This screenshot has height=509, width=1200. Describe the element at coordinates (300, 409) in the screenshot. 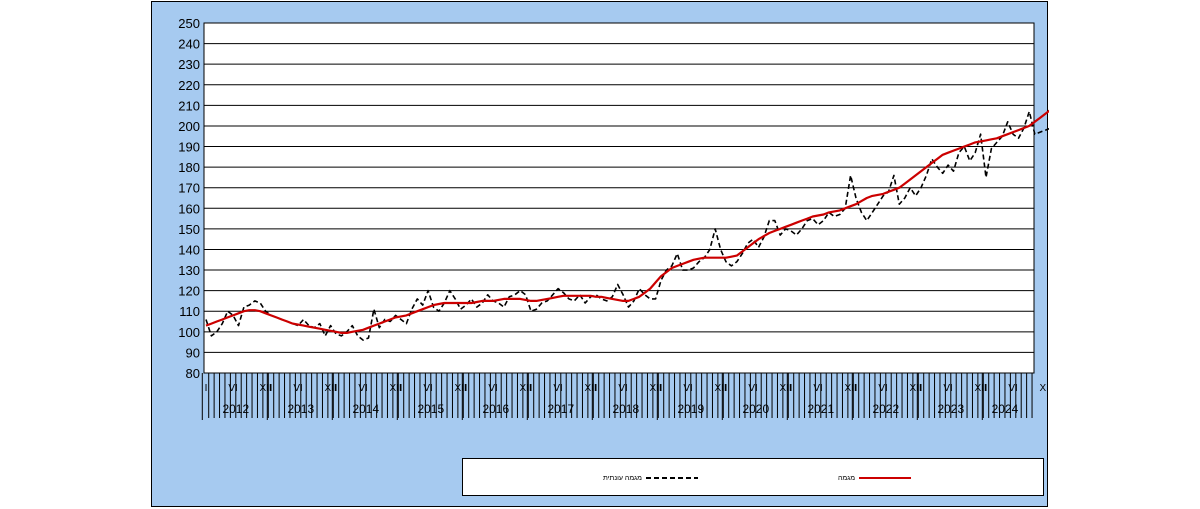

I see `x-year-label: 2013` at that location.